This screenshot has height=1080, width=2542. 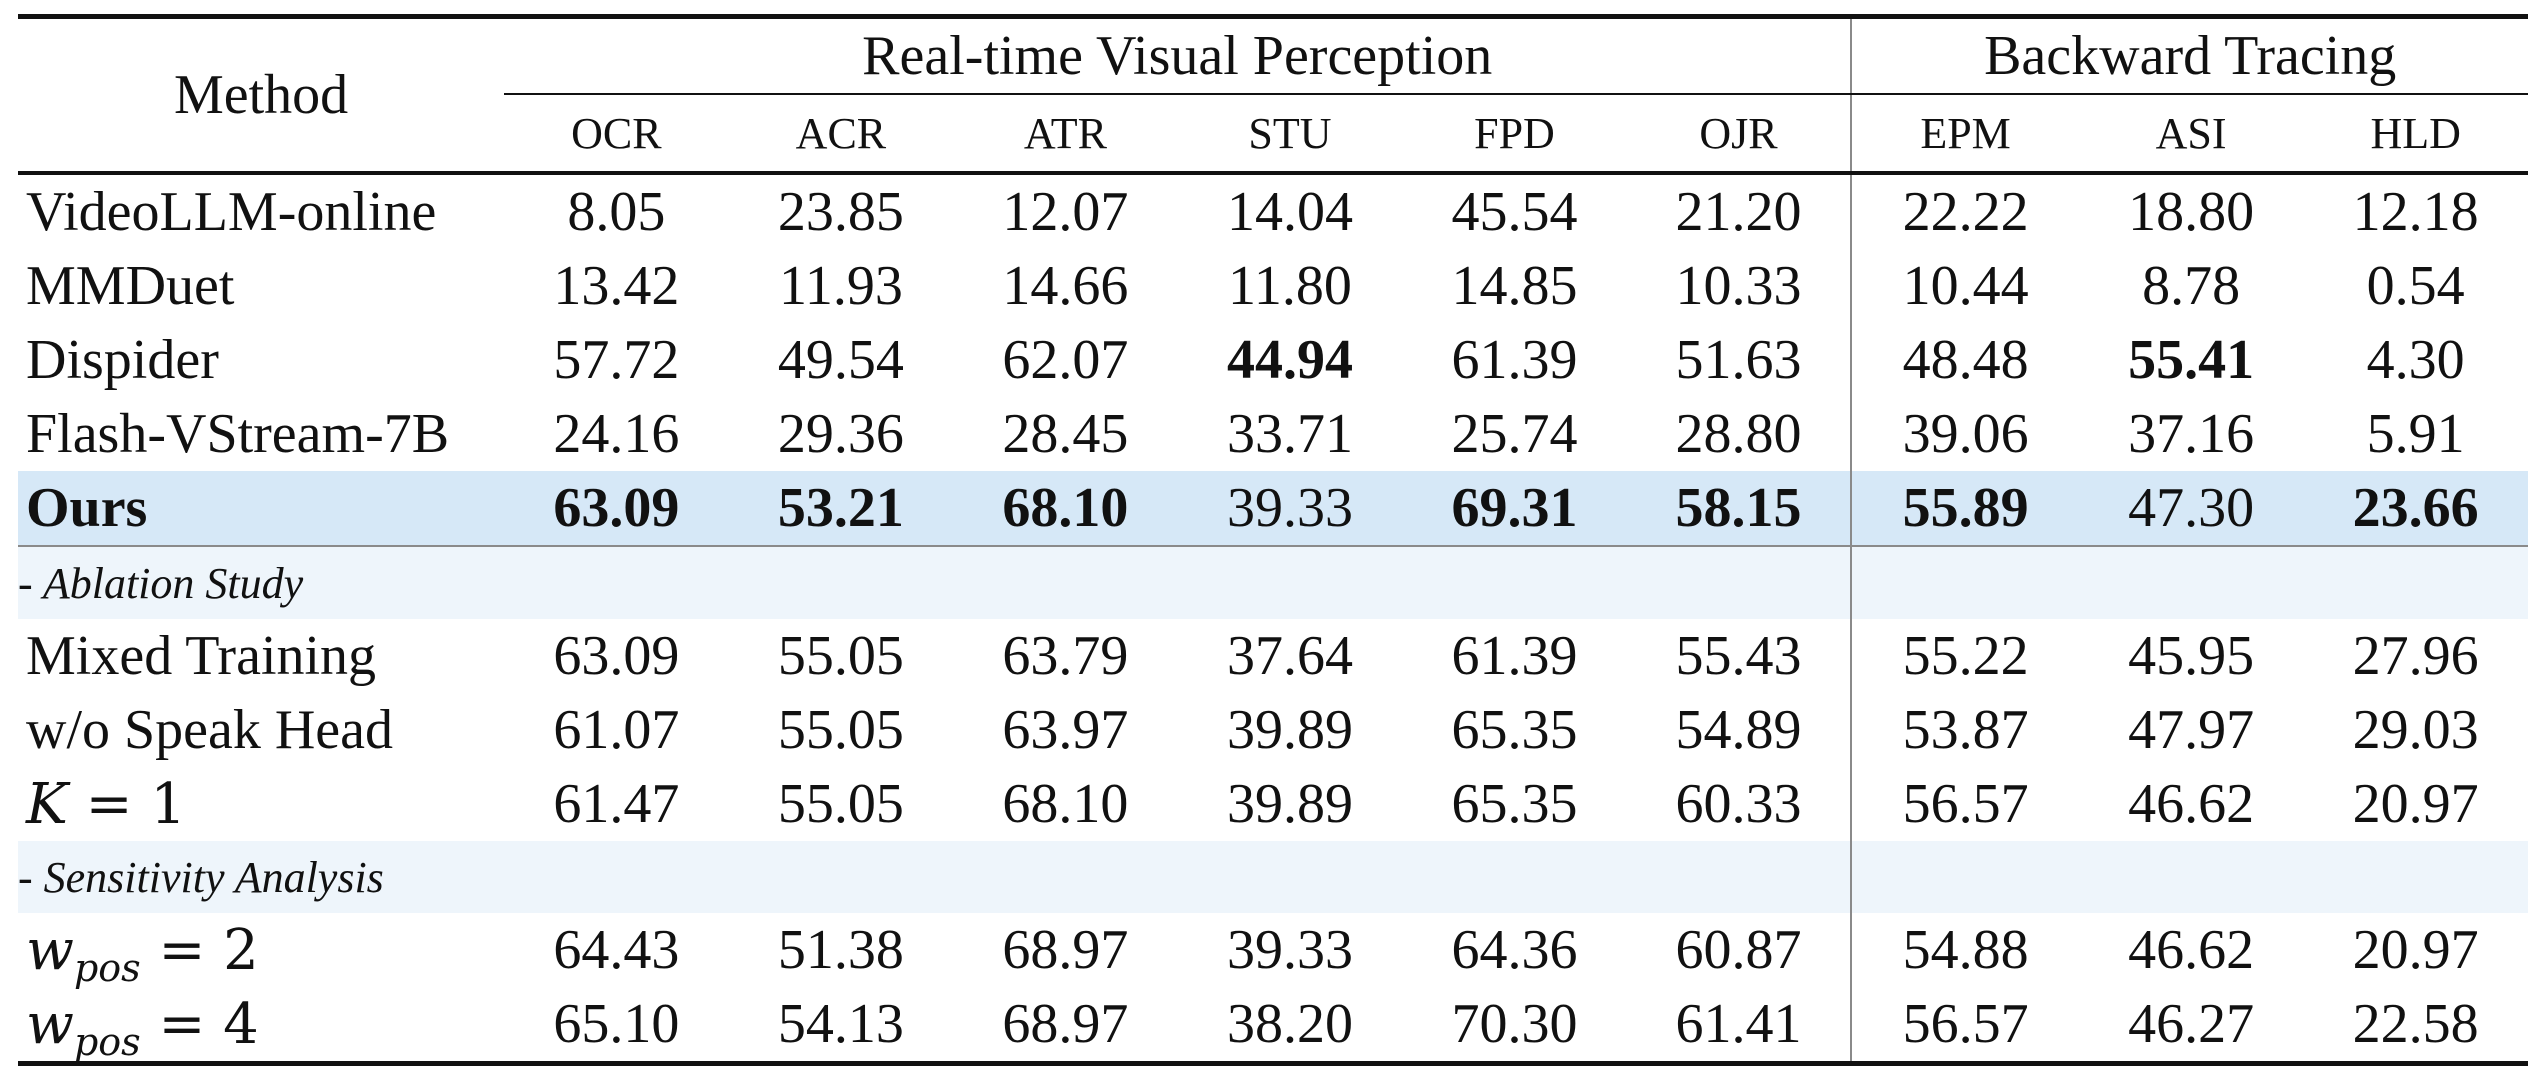 I want to click on table-cell-best: 58.15, so click(x=1739, y=509).